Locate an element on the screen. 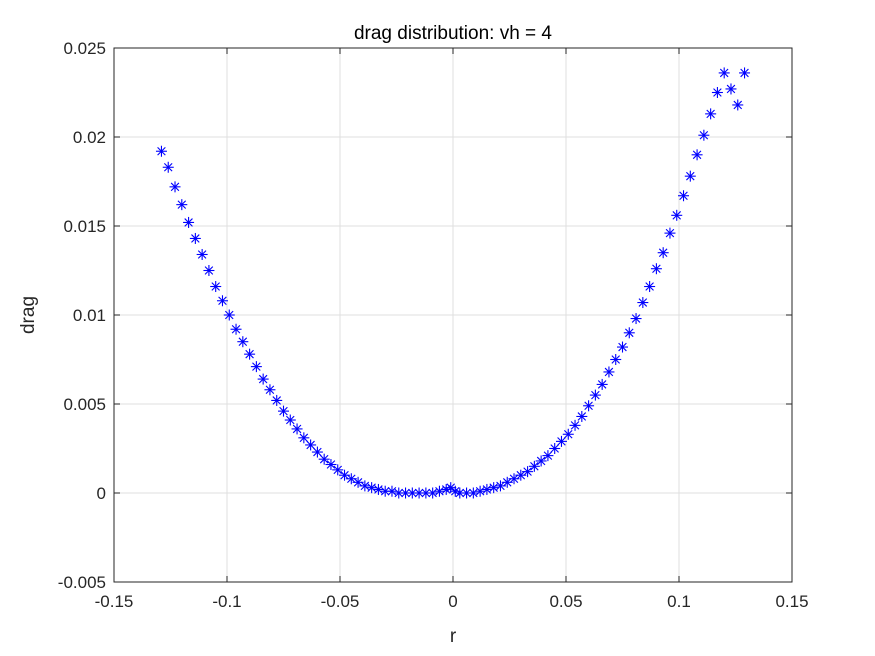  x-tick-label: -0.05 is located at coordinates (340, 601).